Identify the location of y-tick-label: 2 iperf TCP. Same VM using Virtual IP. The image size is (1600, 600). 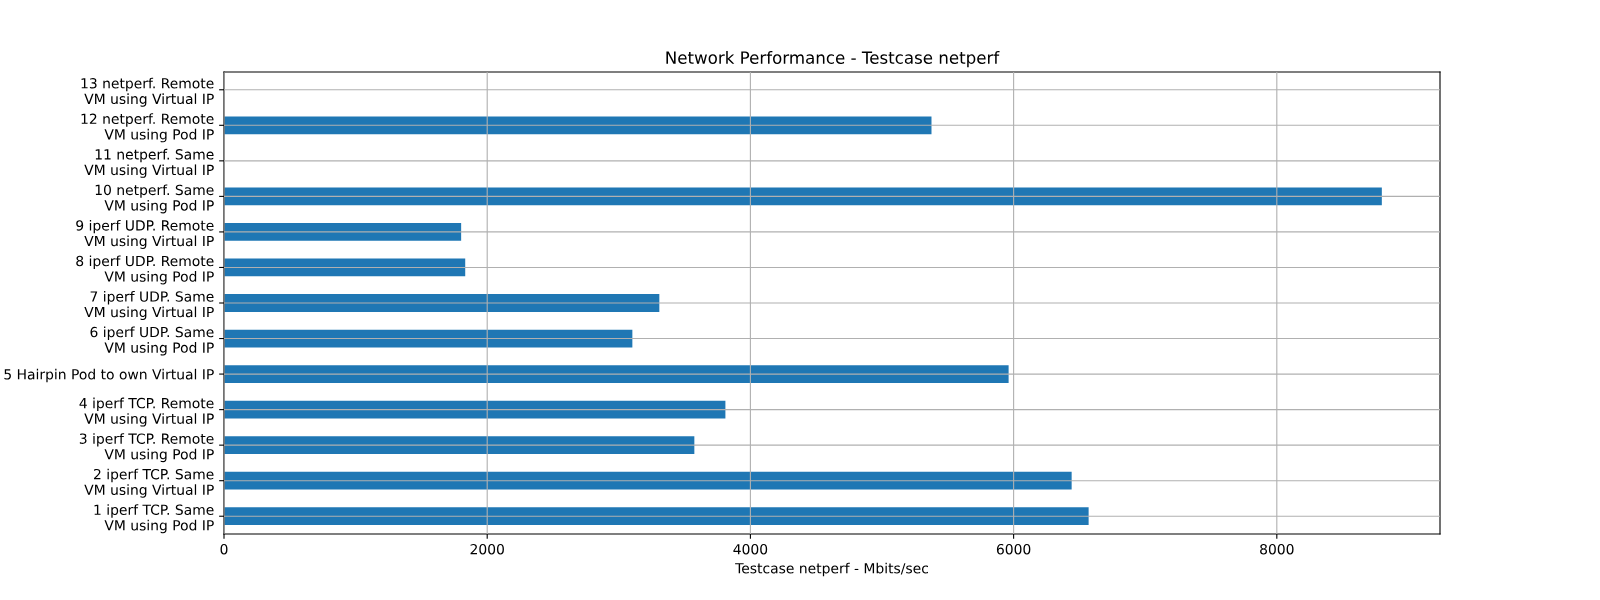
(149, 483).